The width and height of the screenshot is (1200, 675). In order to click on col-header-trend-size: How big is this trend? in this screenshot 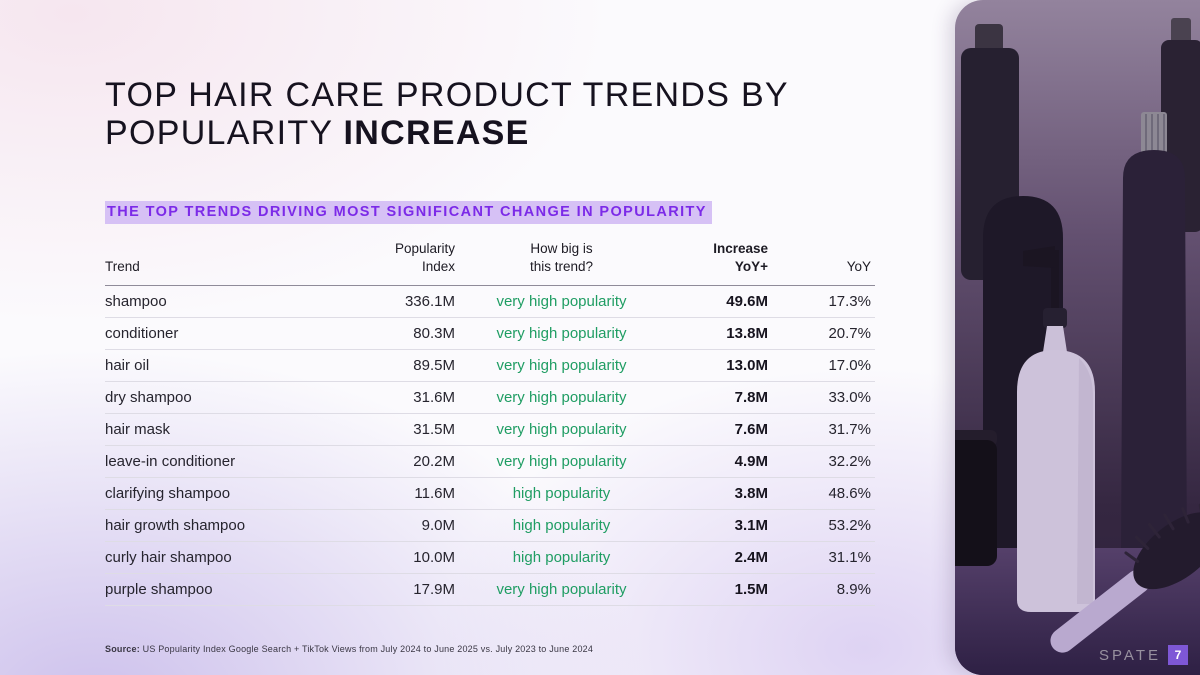, I will do `click(561, 263)`.